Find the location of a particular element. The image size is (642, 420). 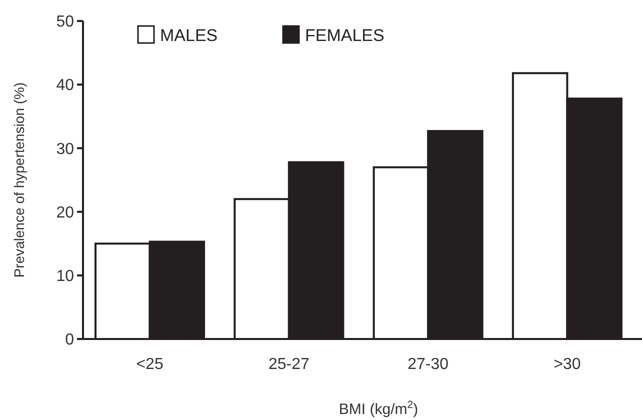

x-tick-label: 27-30 is located at coordinates (428, 364).